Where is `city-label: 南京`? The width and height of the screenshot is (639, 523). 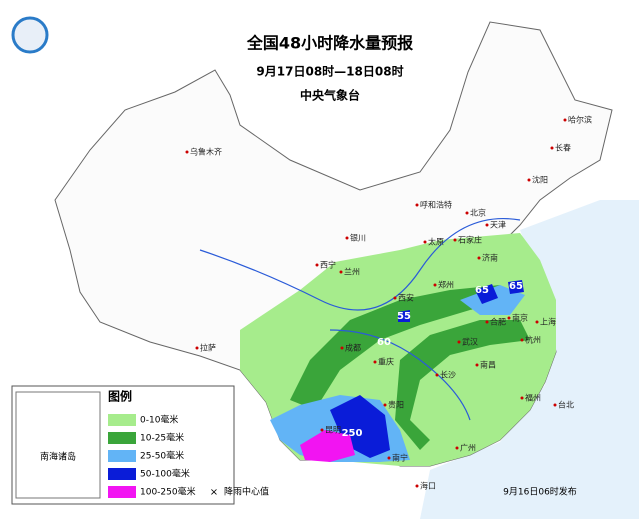
city-label: 南京 is located at coordinates (520, 318).